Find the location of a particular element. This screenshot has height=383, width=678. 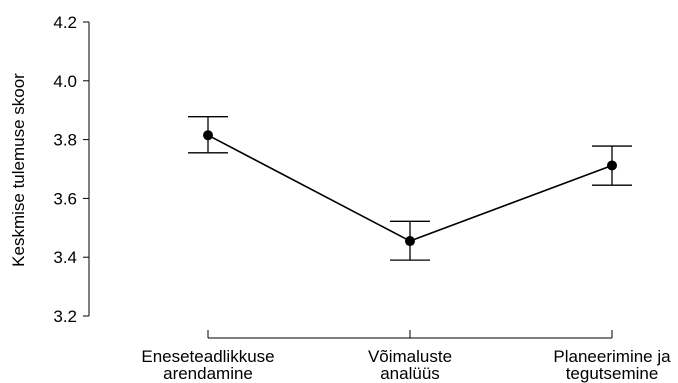

y-axis: 3.2 3.4 3.6 3.8 4.0 4.2 is located at coordinates (71, 169).